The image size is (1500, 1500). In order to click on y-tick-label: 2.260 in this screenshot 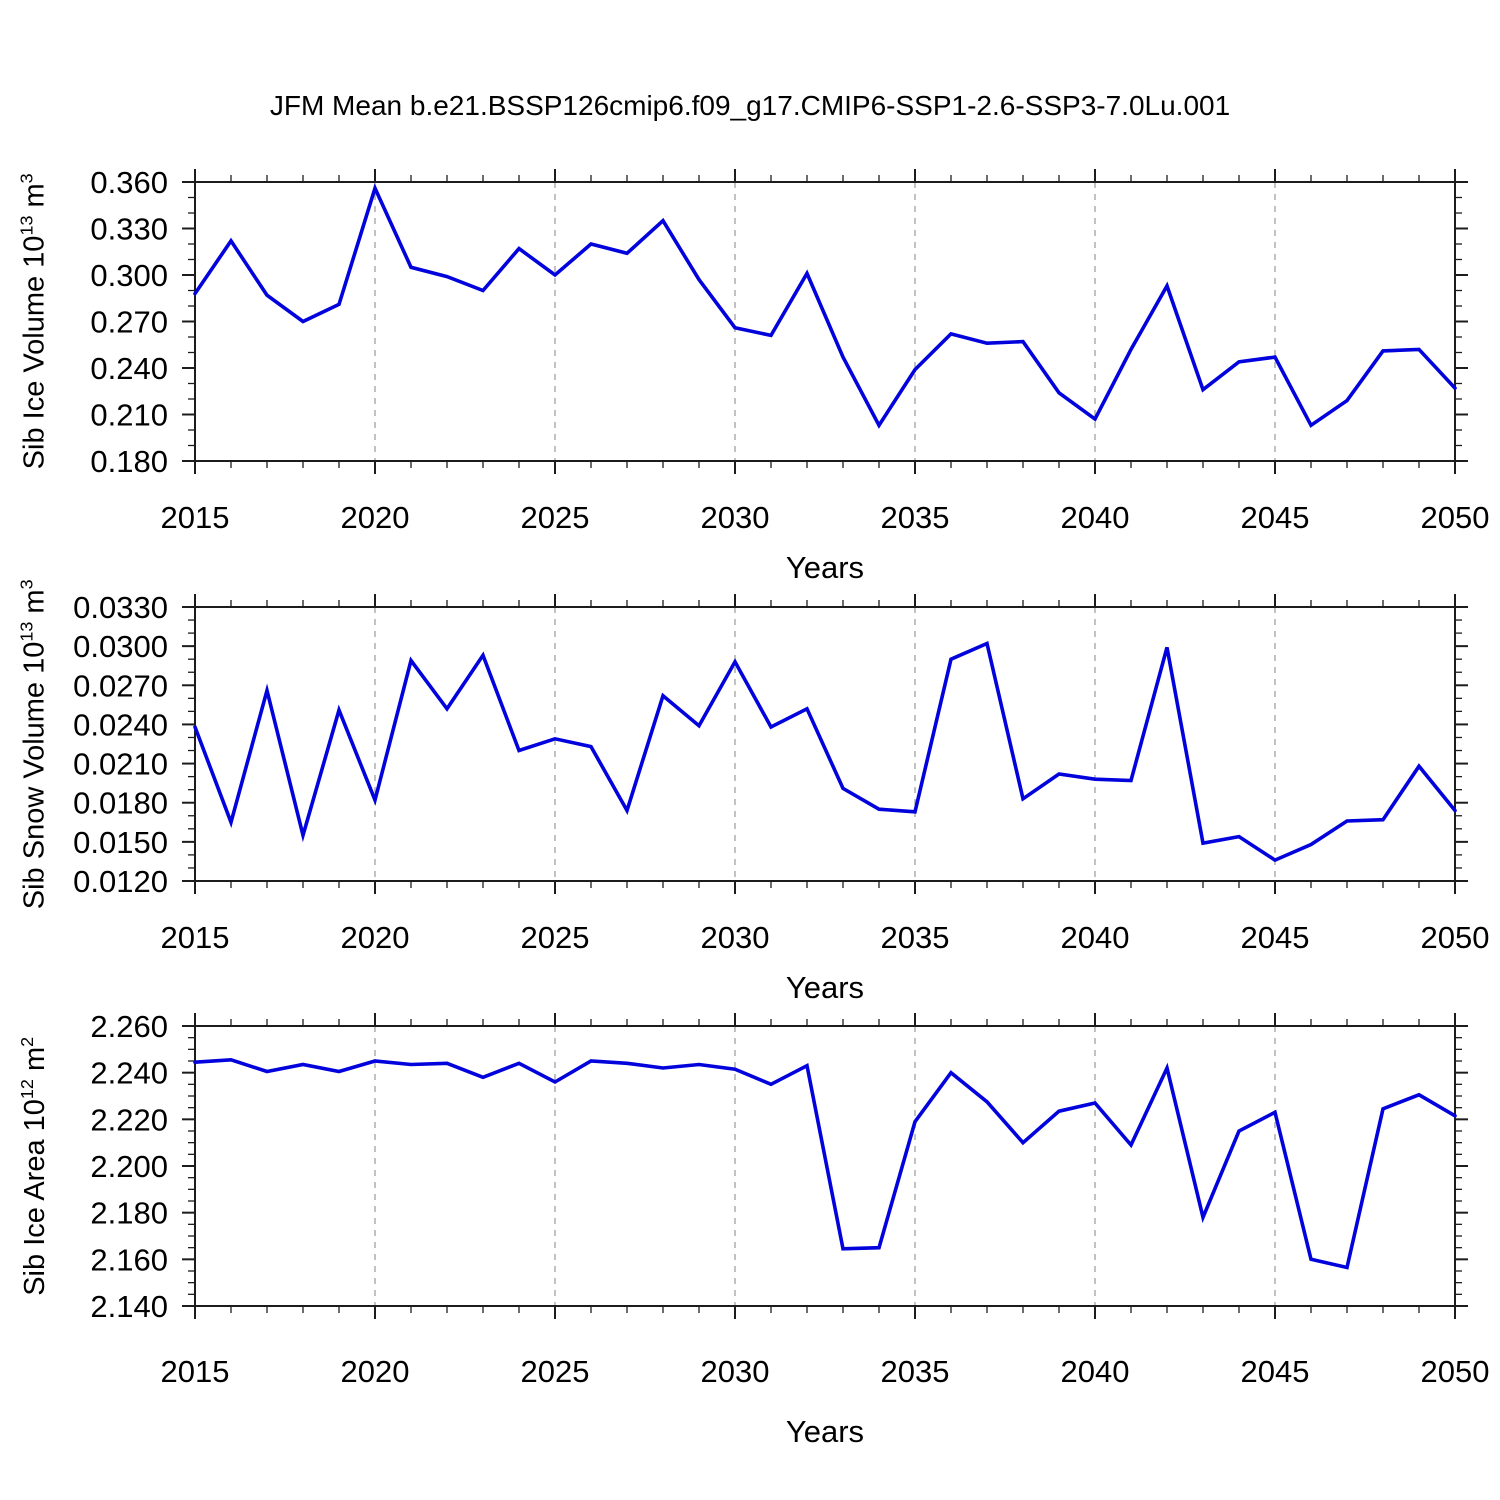, I will do `click(129, 1026)`.